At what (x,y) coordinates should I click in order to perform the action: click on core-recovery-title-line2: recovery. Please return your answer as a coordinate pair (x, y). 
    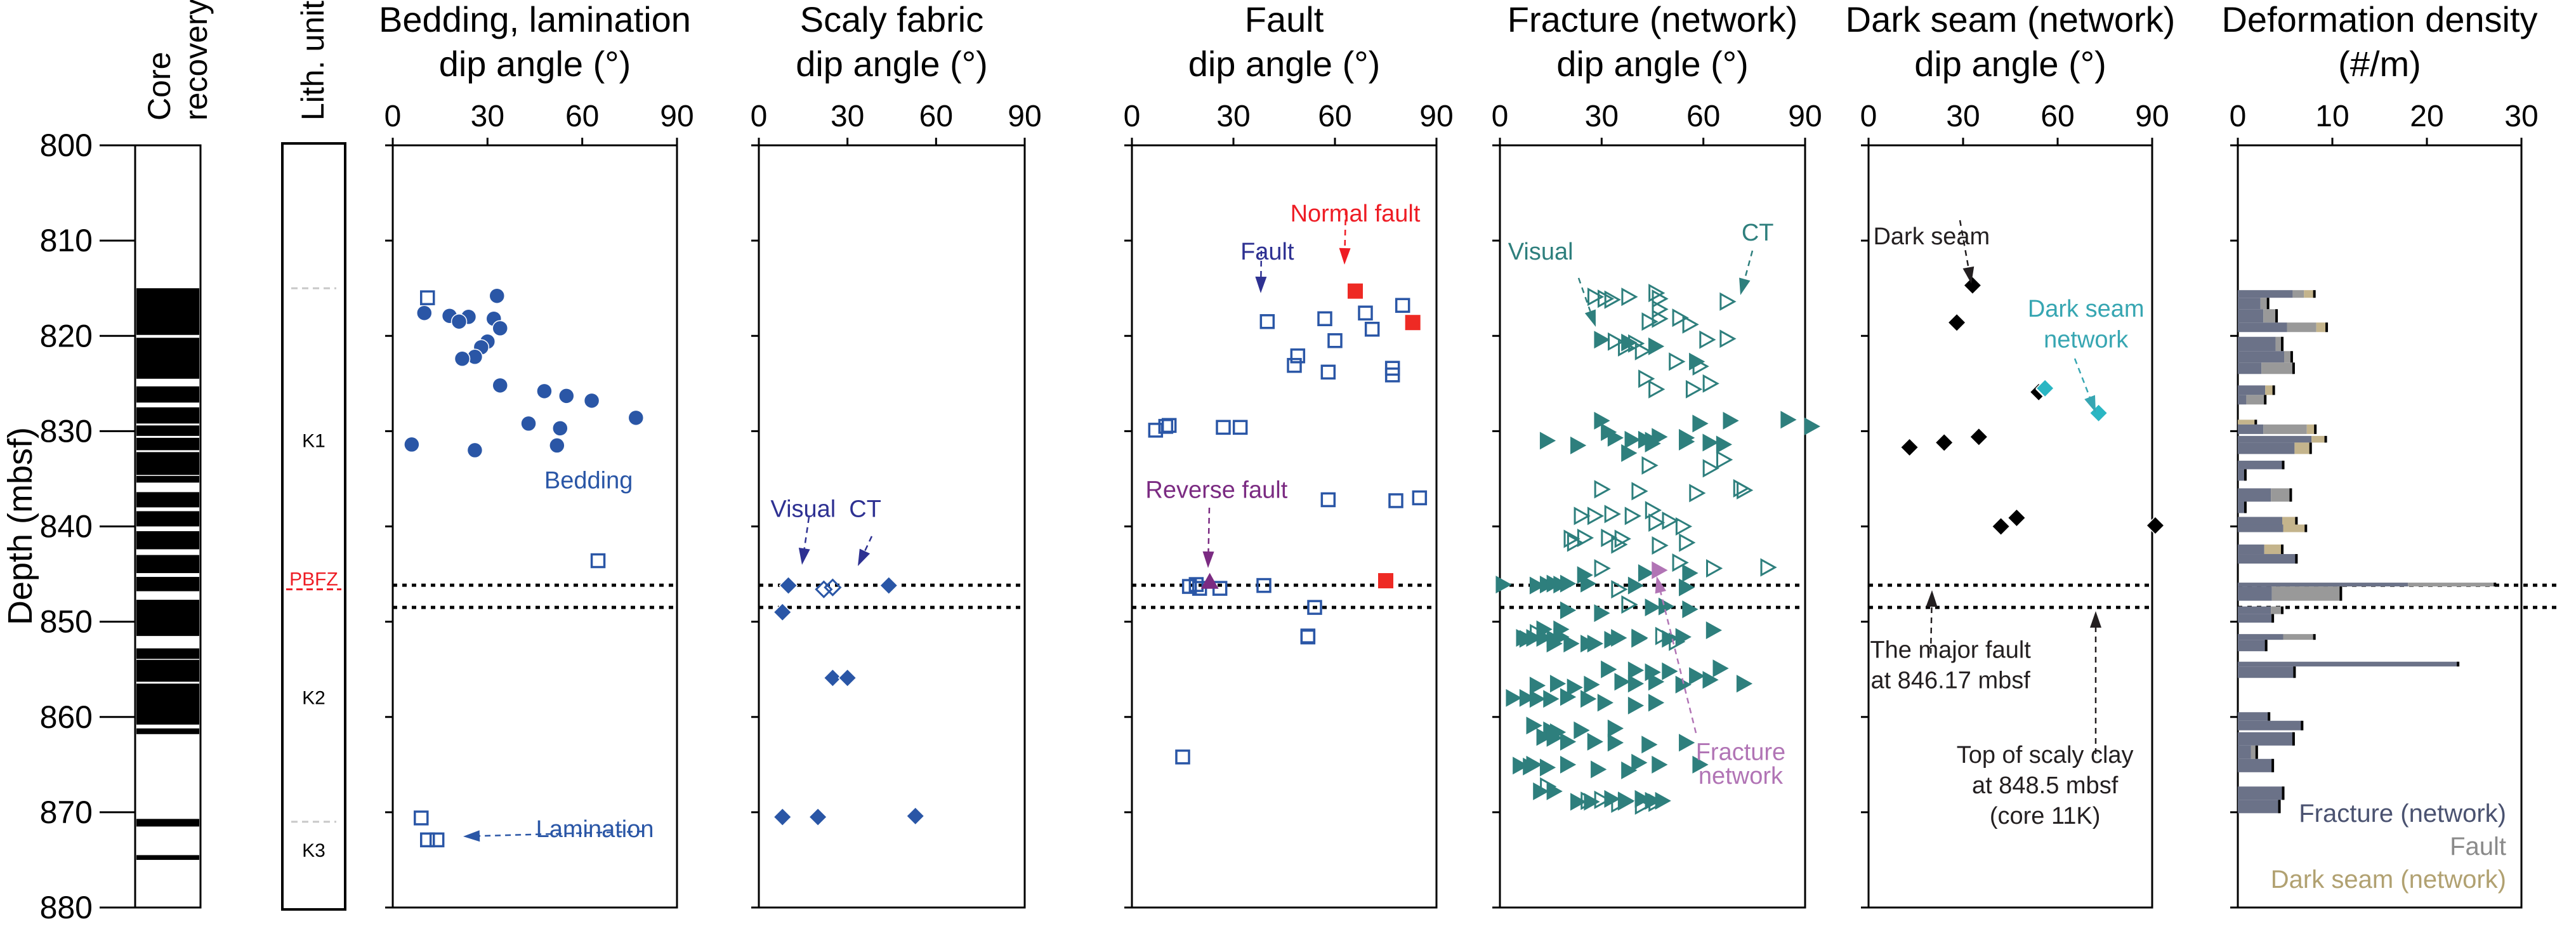
    Looking at the image, I should click on (196, 61).